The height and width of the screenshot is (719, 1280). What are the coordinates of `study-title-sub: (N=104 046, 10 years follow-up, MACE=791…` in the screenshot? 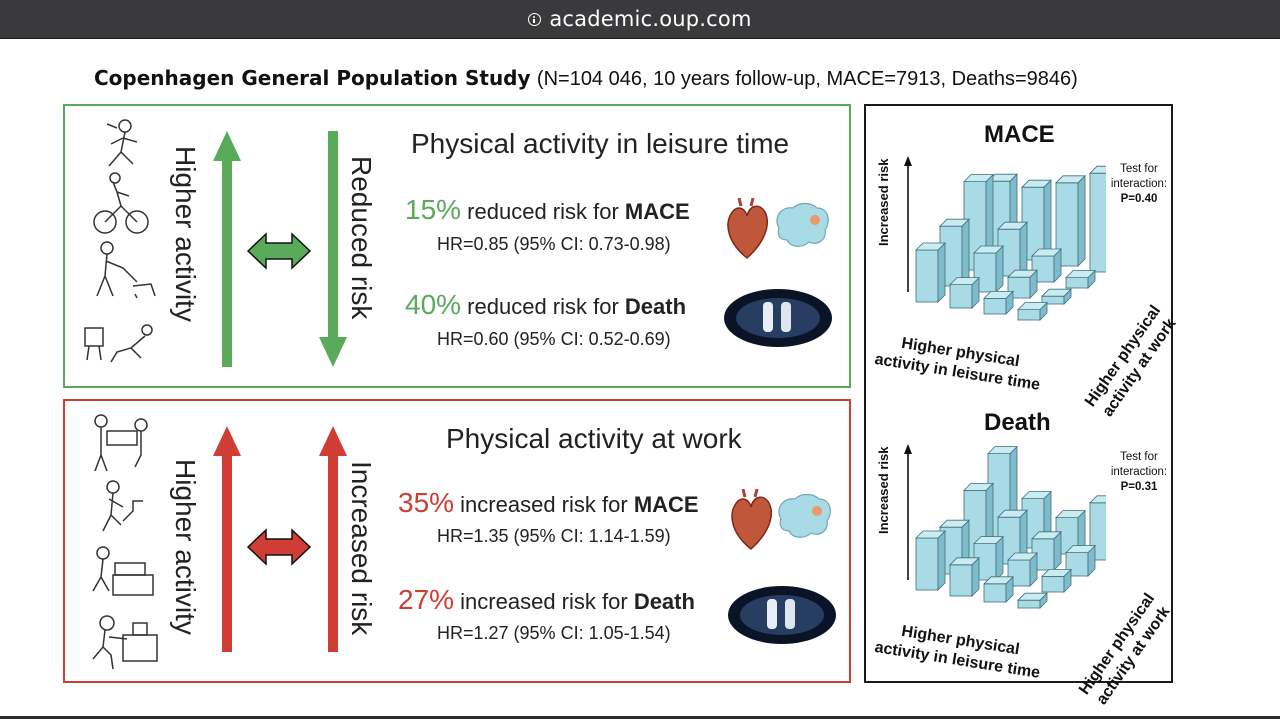 It's located at (807, 79).